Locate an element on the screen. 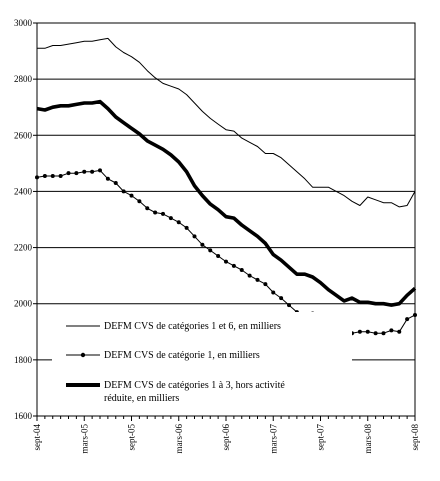 The width and height of the screenshot is (440, 481). y-tick-label-2200: 2200 is located at coordinates (23, 248).